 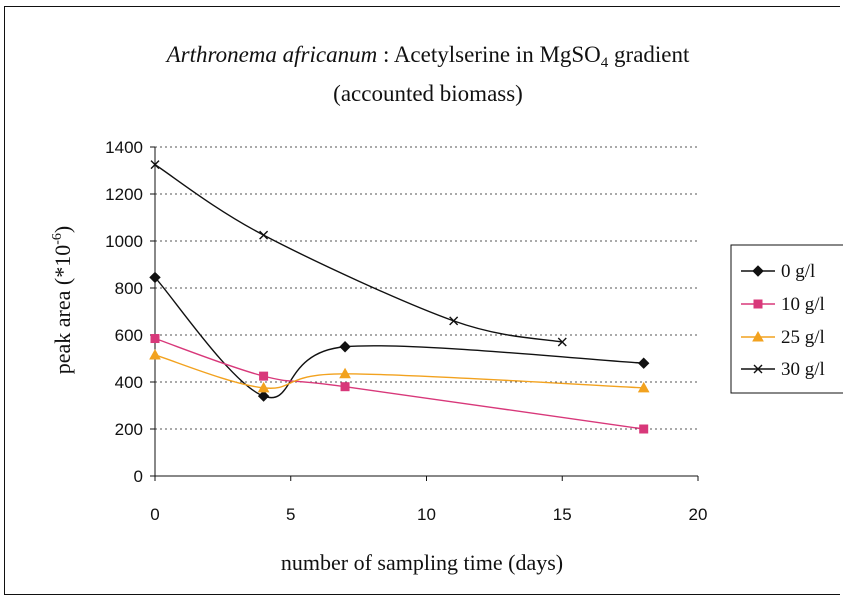 What do you see at coordinates (422, 562) in the screenshot?
I see `x-axis-label: number of sampling time (days)` at bounding box center [422, 562].